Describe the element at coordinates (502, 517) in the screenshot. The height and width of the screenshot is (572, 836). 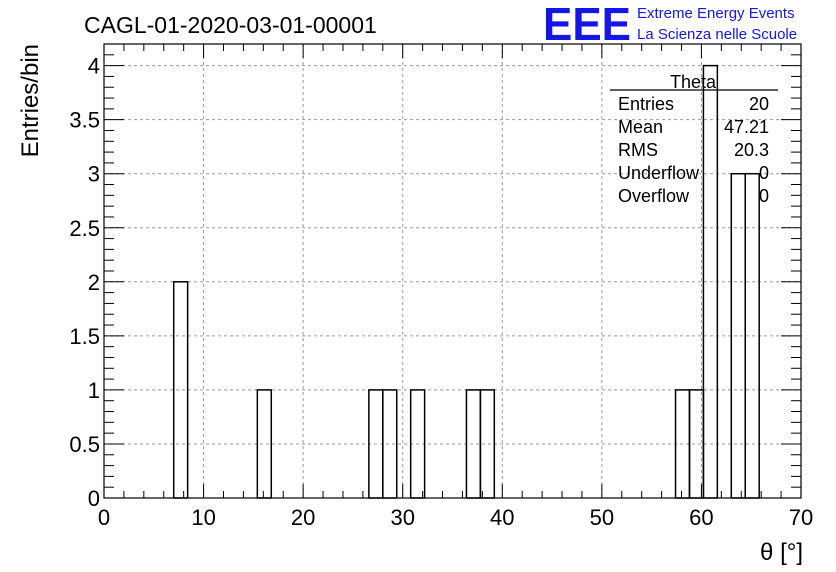
I see `x-tick-label: 40` at that location.